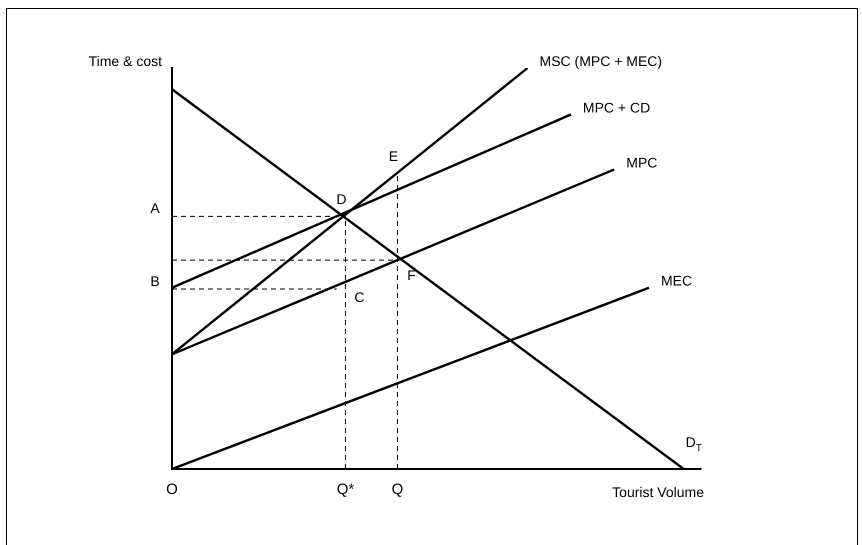 The height and width of the screenshot is (545, 862). I want to click on series-label: B, so click(155, 280).